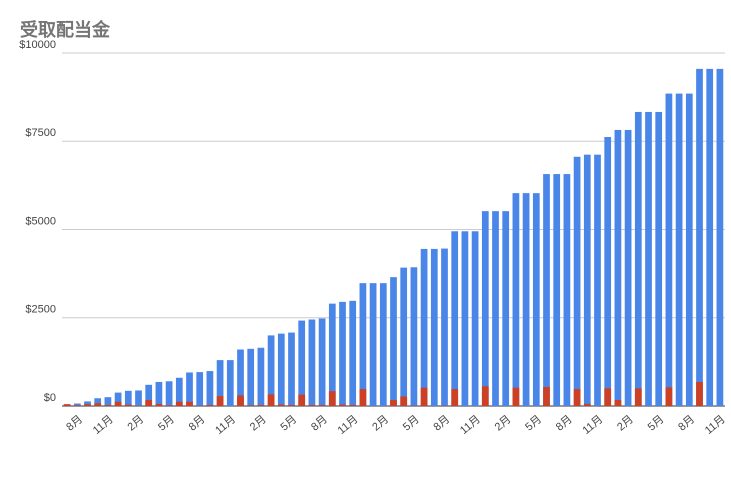 This screenshot has width=731, height=485. What do you see at coordinates (40, 310) in the screenshot?
I see `y-tick-label: $2500` at bounding box center [40, 310].